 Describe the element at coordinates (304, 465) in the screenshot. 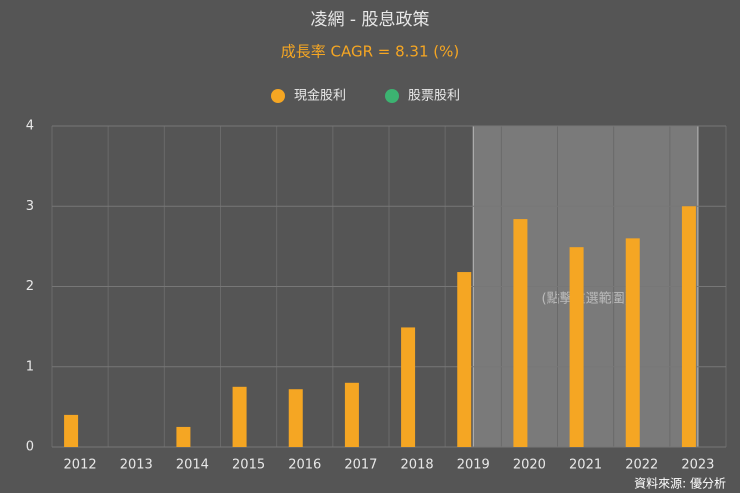

I see `x-tick-label: 2016` at that location.